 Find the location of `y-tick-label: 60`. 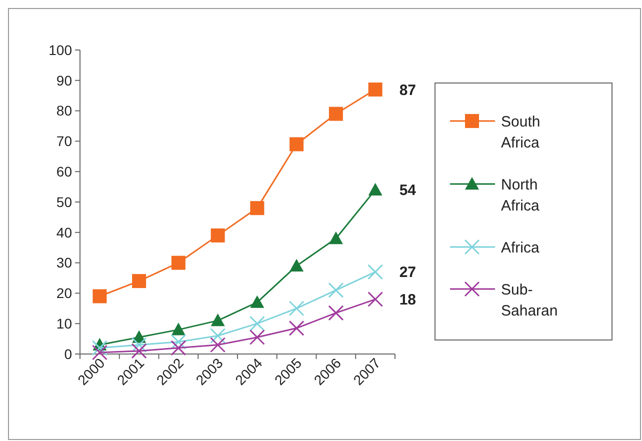

y-tick-label: 60 is located at coordinates (64, 172).